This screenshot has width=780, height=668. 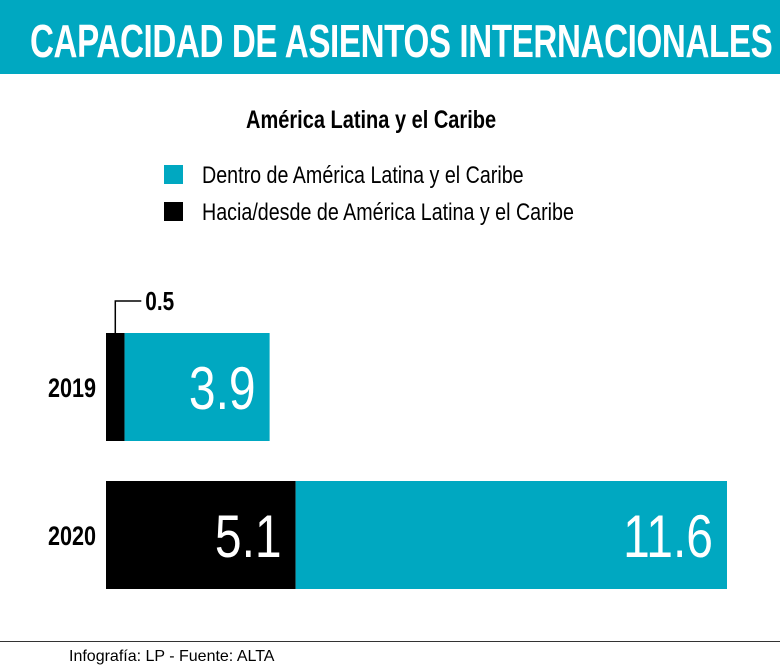 I want to click on header-title: CAPACIDAD DE ASIENTOS INTERNACIONALES, so click(x=401, y=41).